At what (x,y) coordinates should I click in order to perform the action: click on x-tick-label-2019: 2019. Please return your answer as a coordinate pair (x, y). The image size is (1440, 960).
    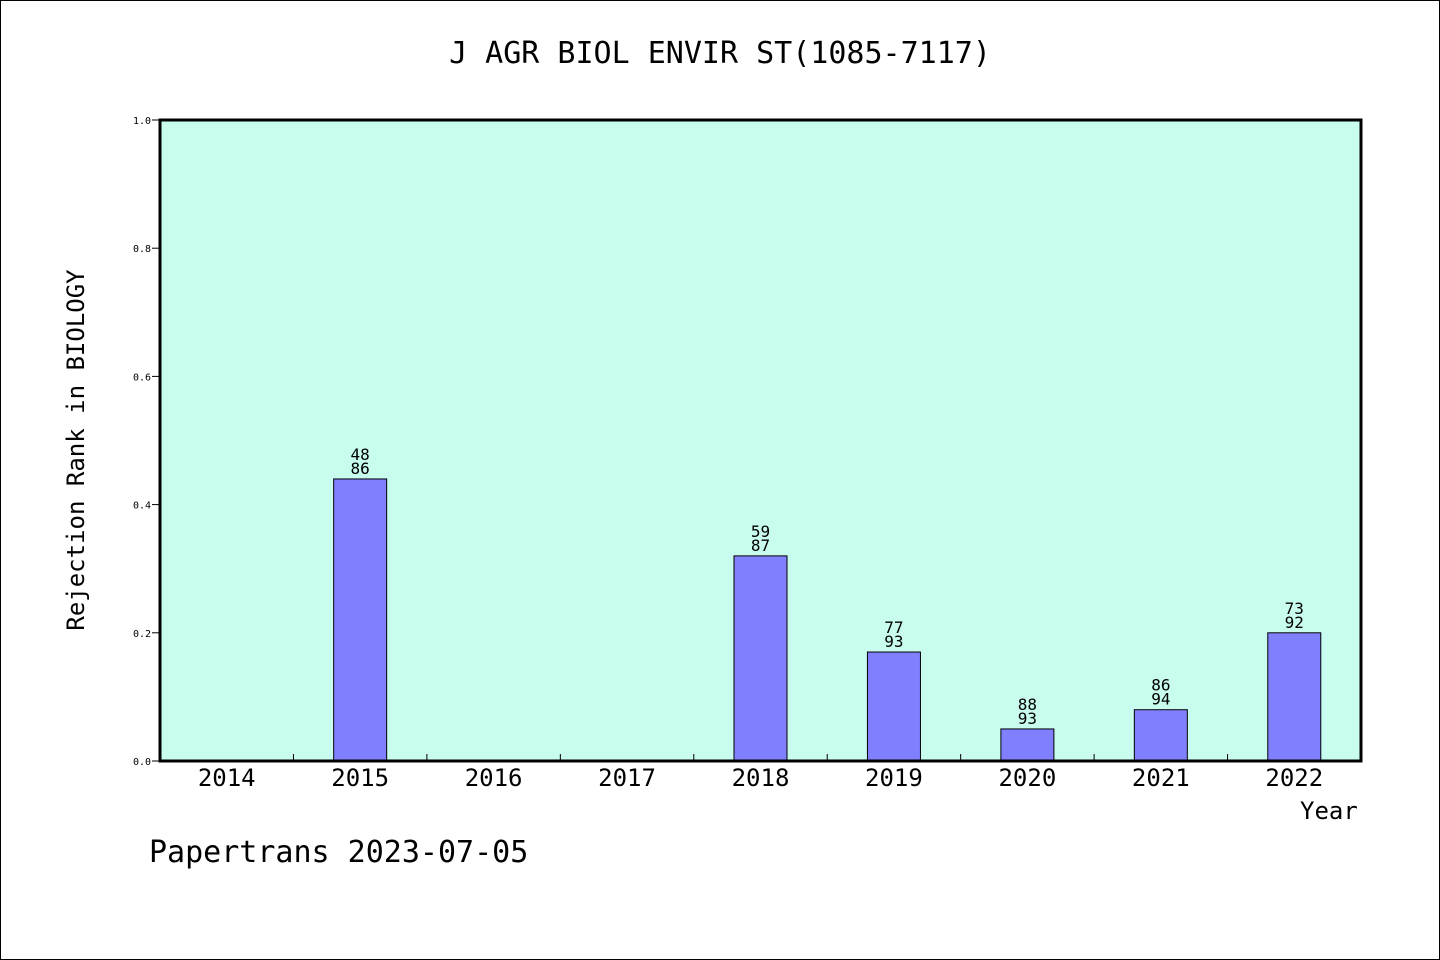
    Looking at the image, I should click on (894, 778).